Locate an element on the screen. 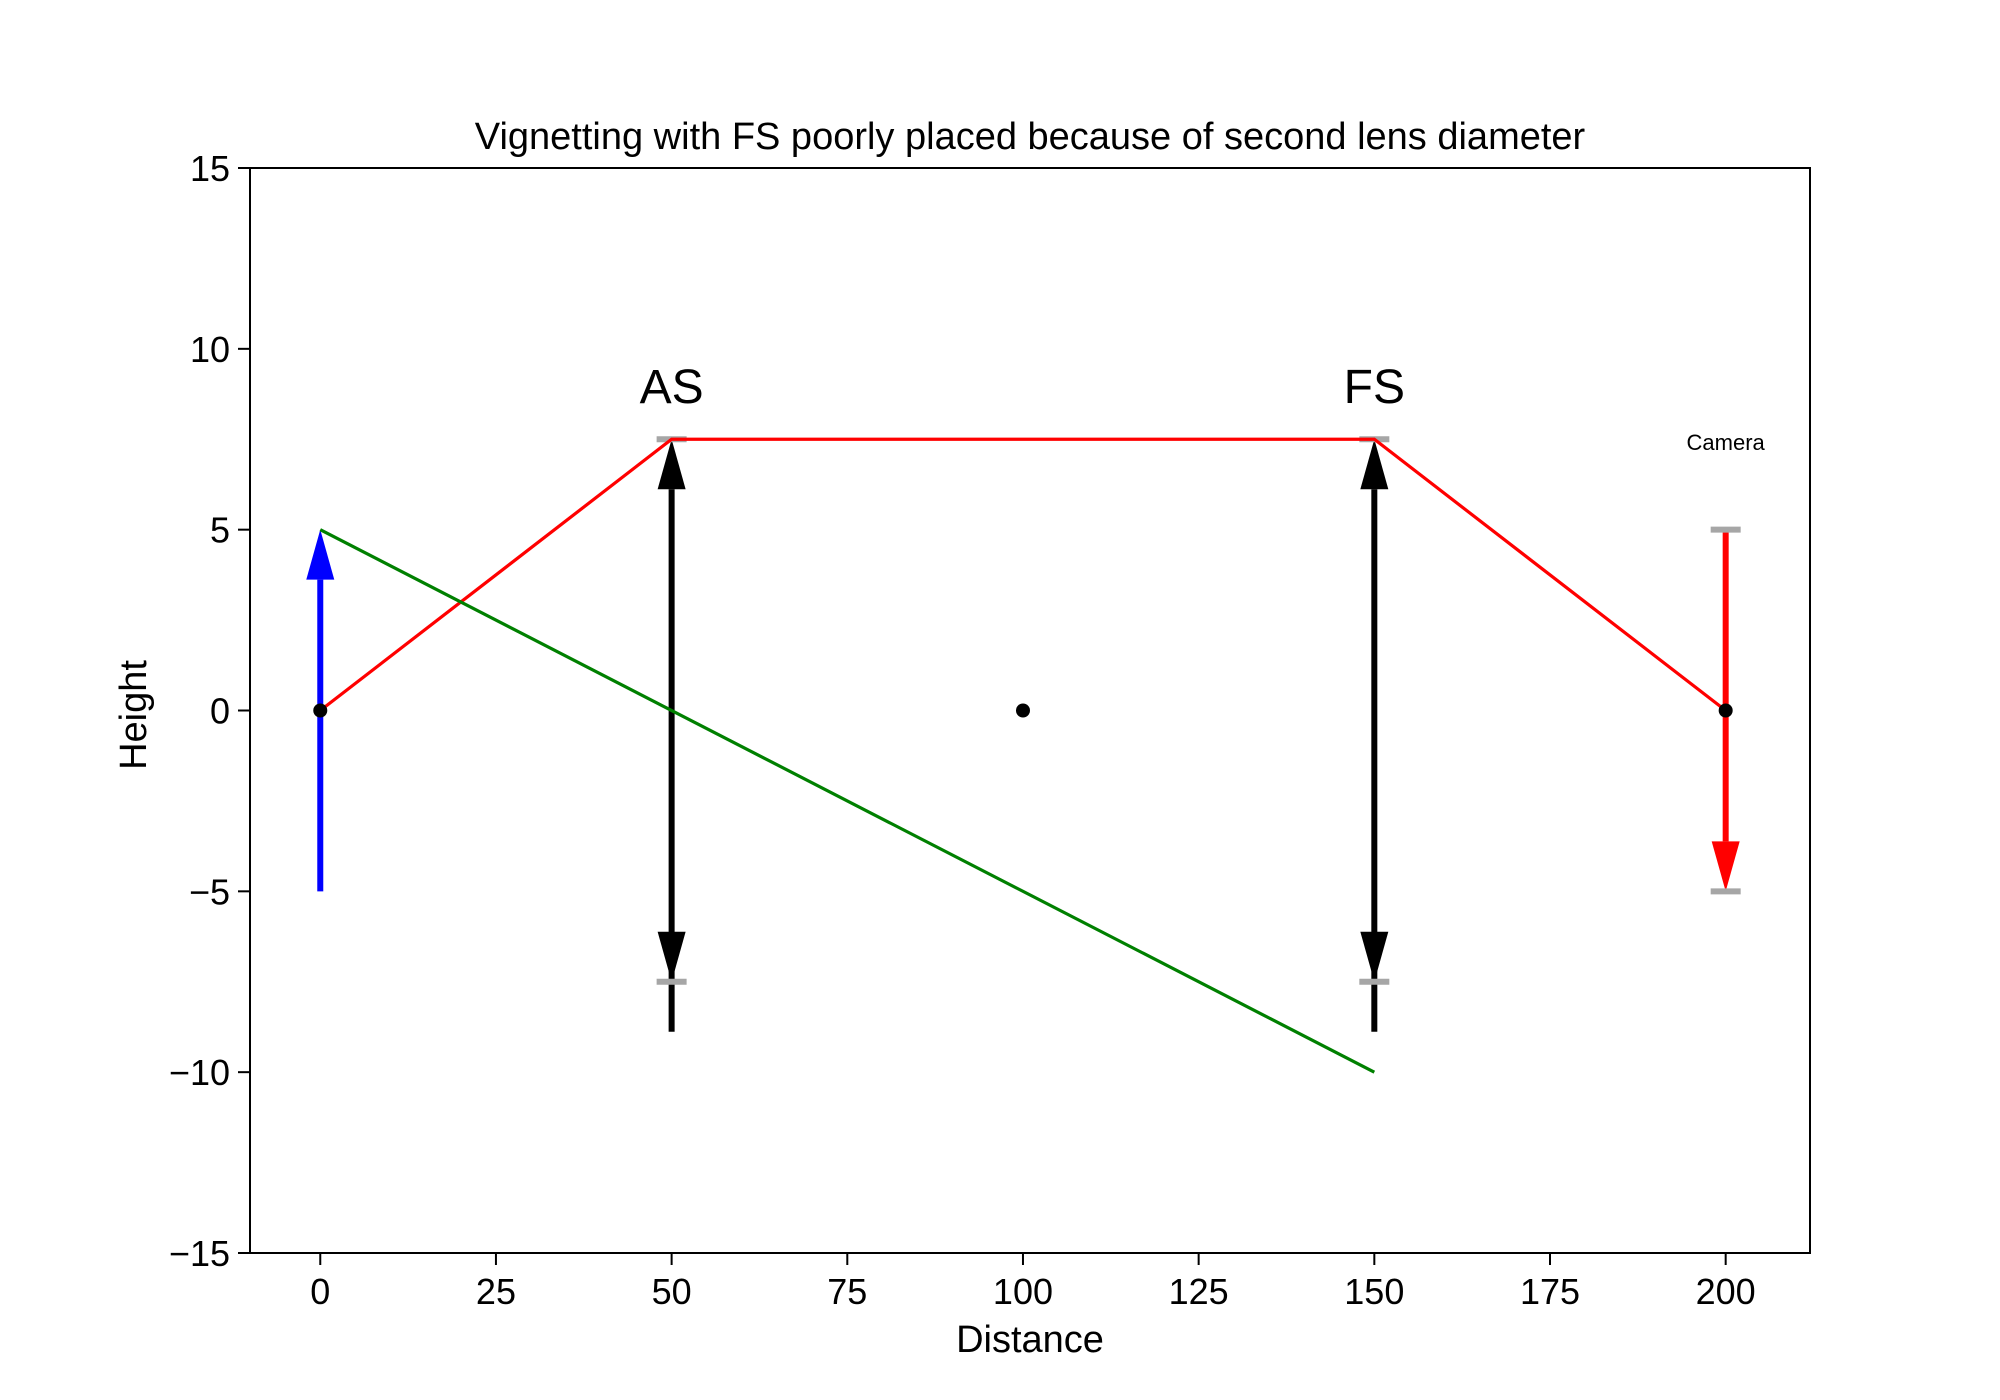 This screenshot has width=2000, height=1400. y-axis-label: Height is located at coordinates (134, 715).